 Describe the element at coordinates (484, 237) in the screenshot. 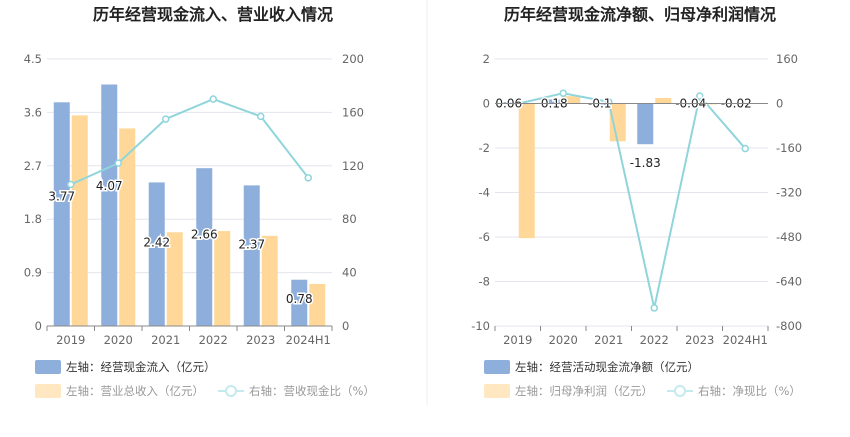

I see `y-left-tick-label: -6` at that location.